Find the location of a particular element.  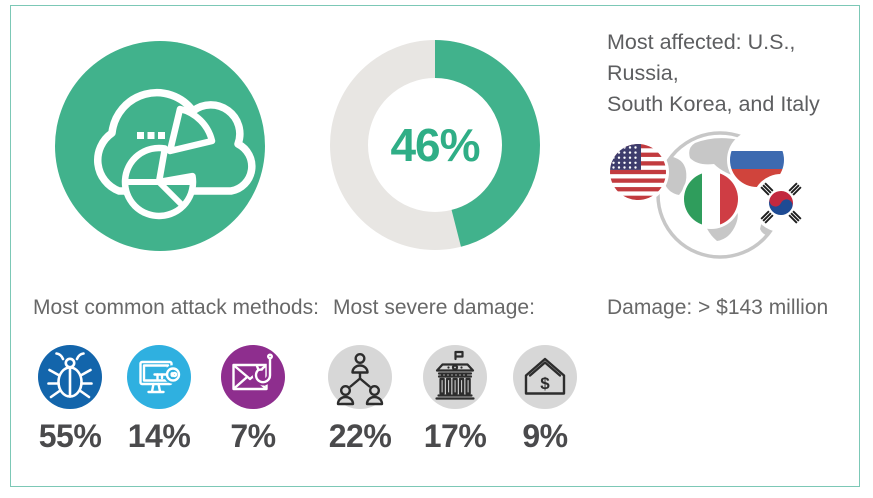

stat-circle-banks is located at coordinates (455, 377).